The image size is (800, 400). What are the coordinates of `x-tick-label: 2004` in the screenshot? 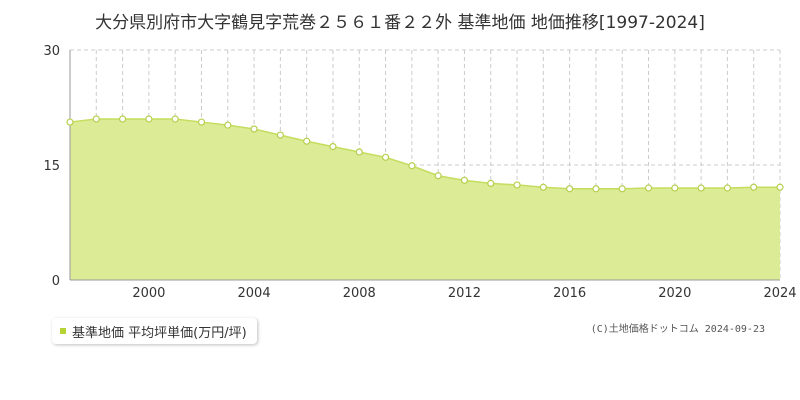 It's located at (254, 293).